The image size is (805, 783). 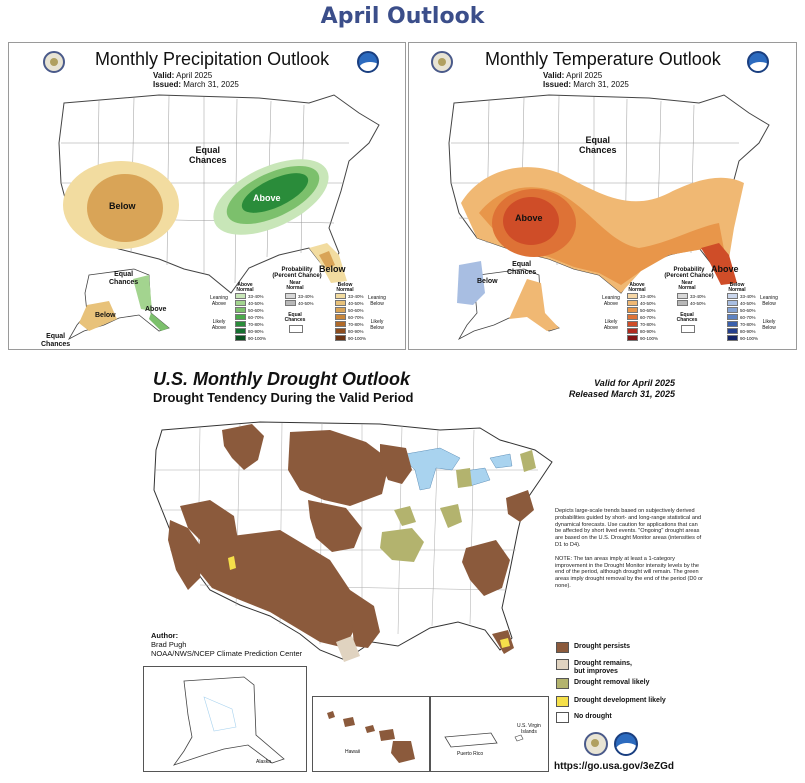 What do you see at coordinates (529, 729) in the screenshot?
I see `usvi-inset-label: U.S. Virgin Islands` at bounding box center [529, 729].